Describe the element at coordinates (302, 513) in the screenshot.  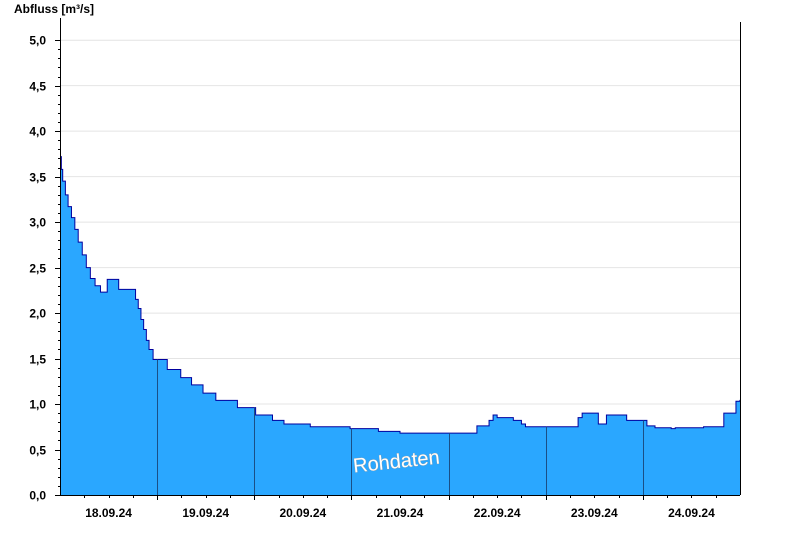
I see `x-tick-label: 20.09.24` at that location.